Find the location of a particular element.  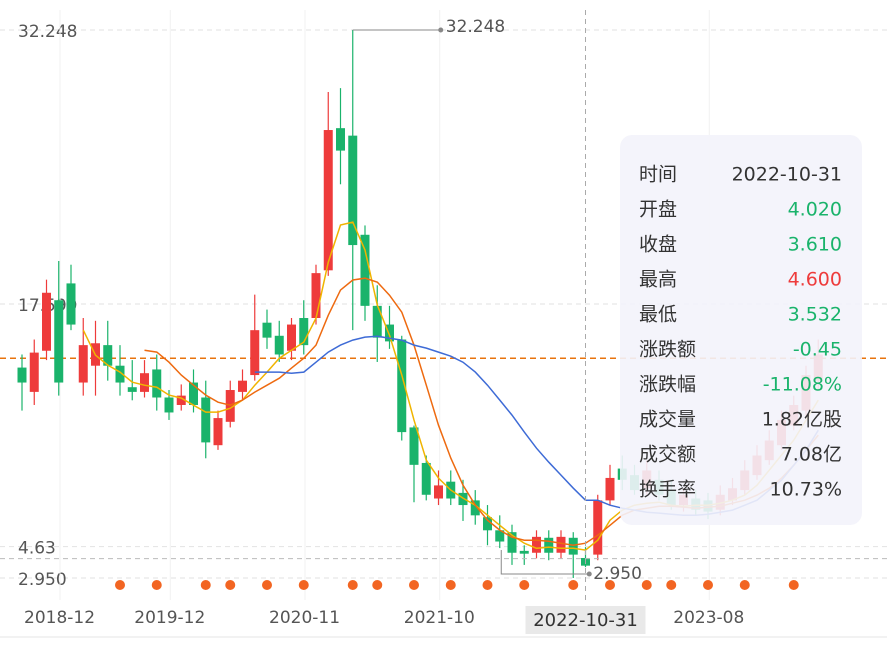

crosshair-label-box is located at coordinates (585, 620).